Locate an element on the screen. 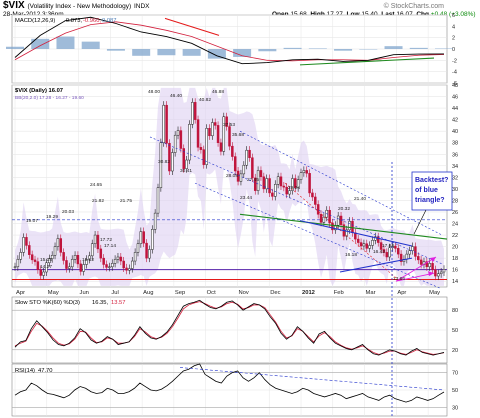  price-level-label: 46.88 is located at coordinates (218, 92).